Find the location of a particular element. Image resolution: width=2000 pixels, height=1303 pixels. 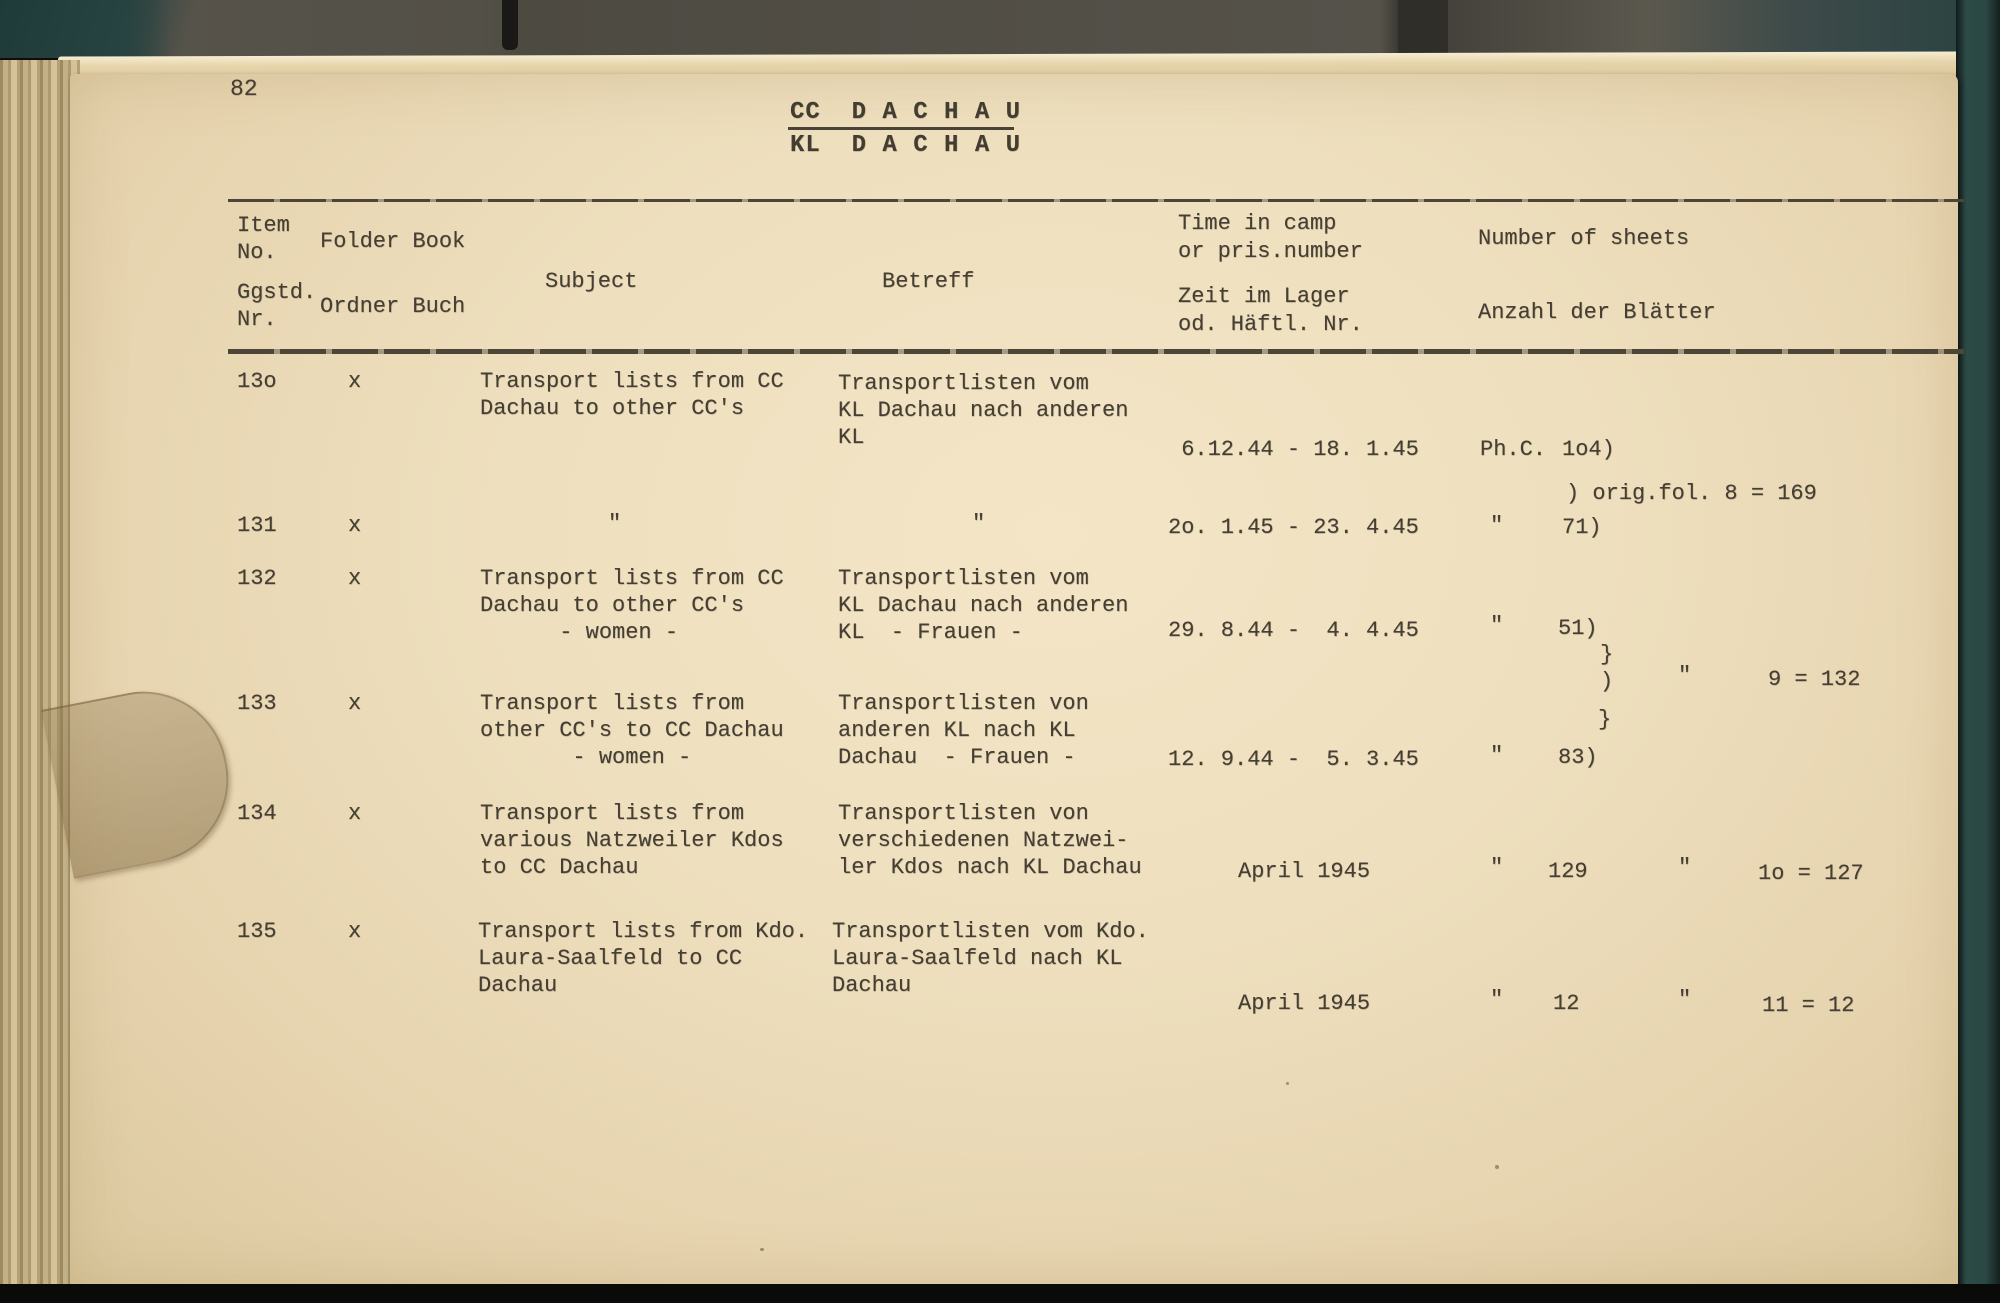

row-note: 1o = 127 is located at coordinates (1811, 873).